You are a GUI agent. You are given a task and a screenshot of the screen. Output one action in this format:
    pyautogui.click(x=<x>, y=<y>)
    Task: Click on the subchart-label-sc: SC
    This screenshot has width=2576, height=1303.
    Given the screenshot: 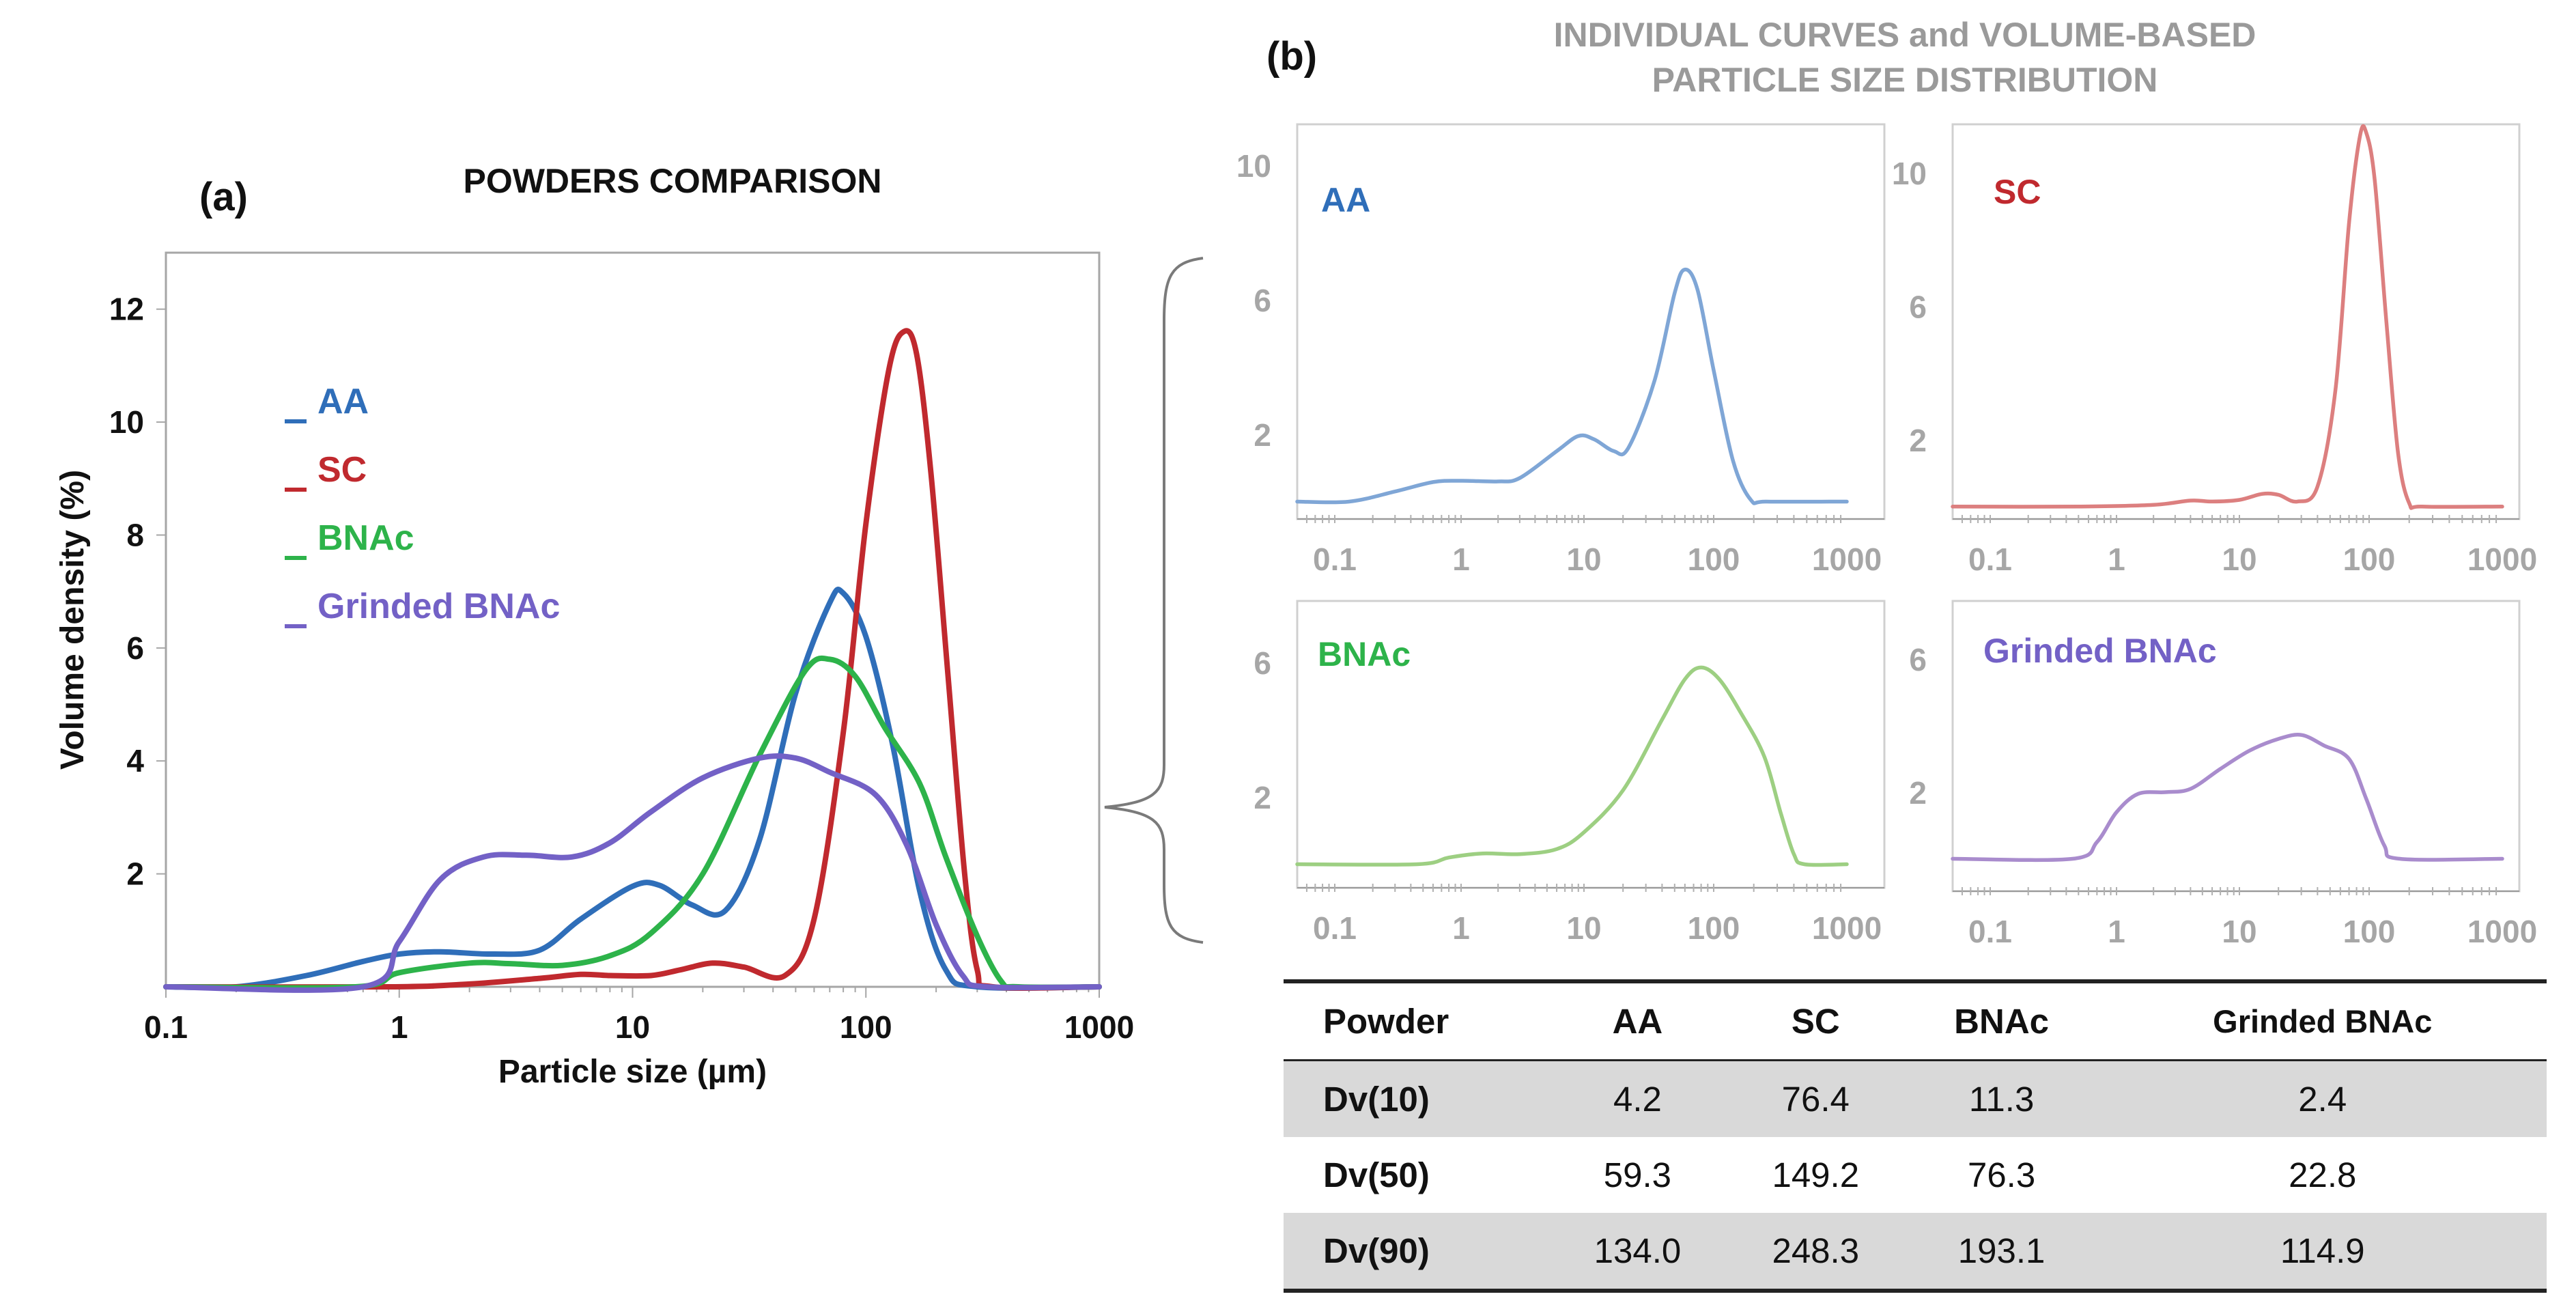 What is the action you would take?
    pyautogui.click(x=2018, y=192)
    